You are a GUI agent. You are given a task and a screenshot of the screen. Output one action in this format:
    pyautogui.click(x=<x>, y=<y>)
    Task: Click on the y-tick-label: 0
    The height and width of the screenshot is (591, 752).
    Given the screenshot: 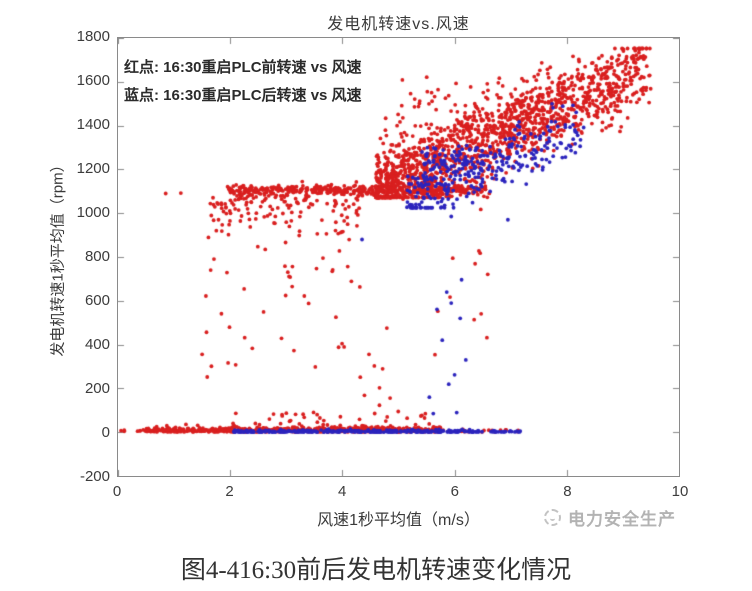 What is the action you would take?
    pyautogui.click(x=105, y=432)
    